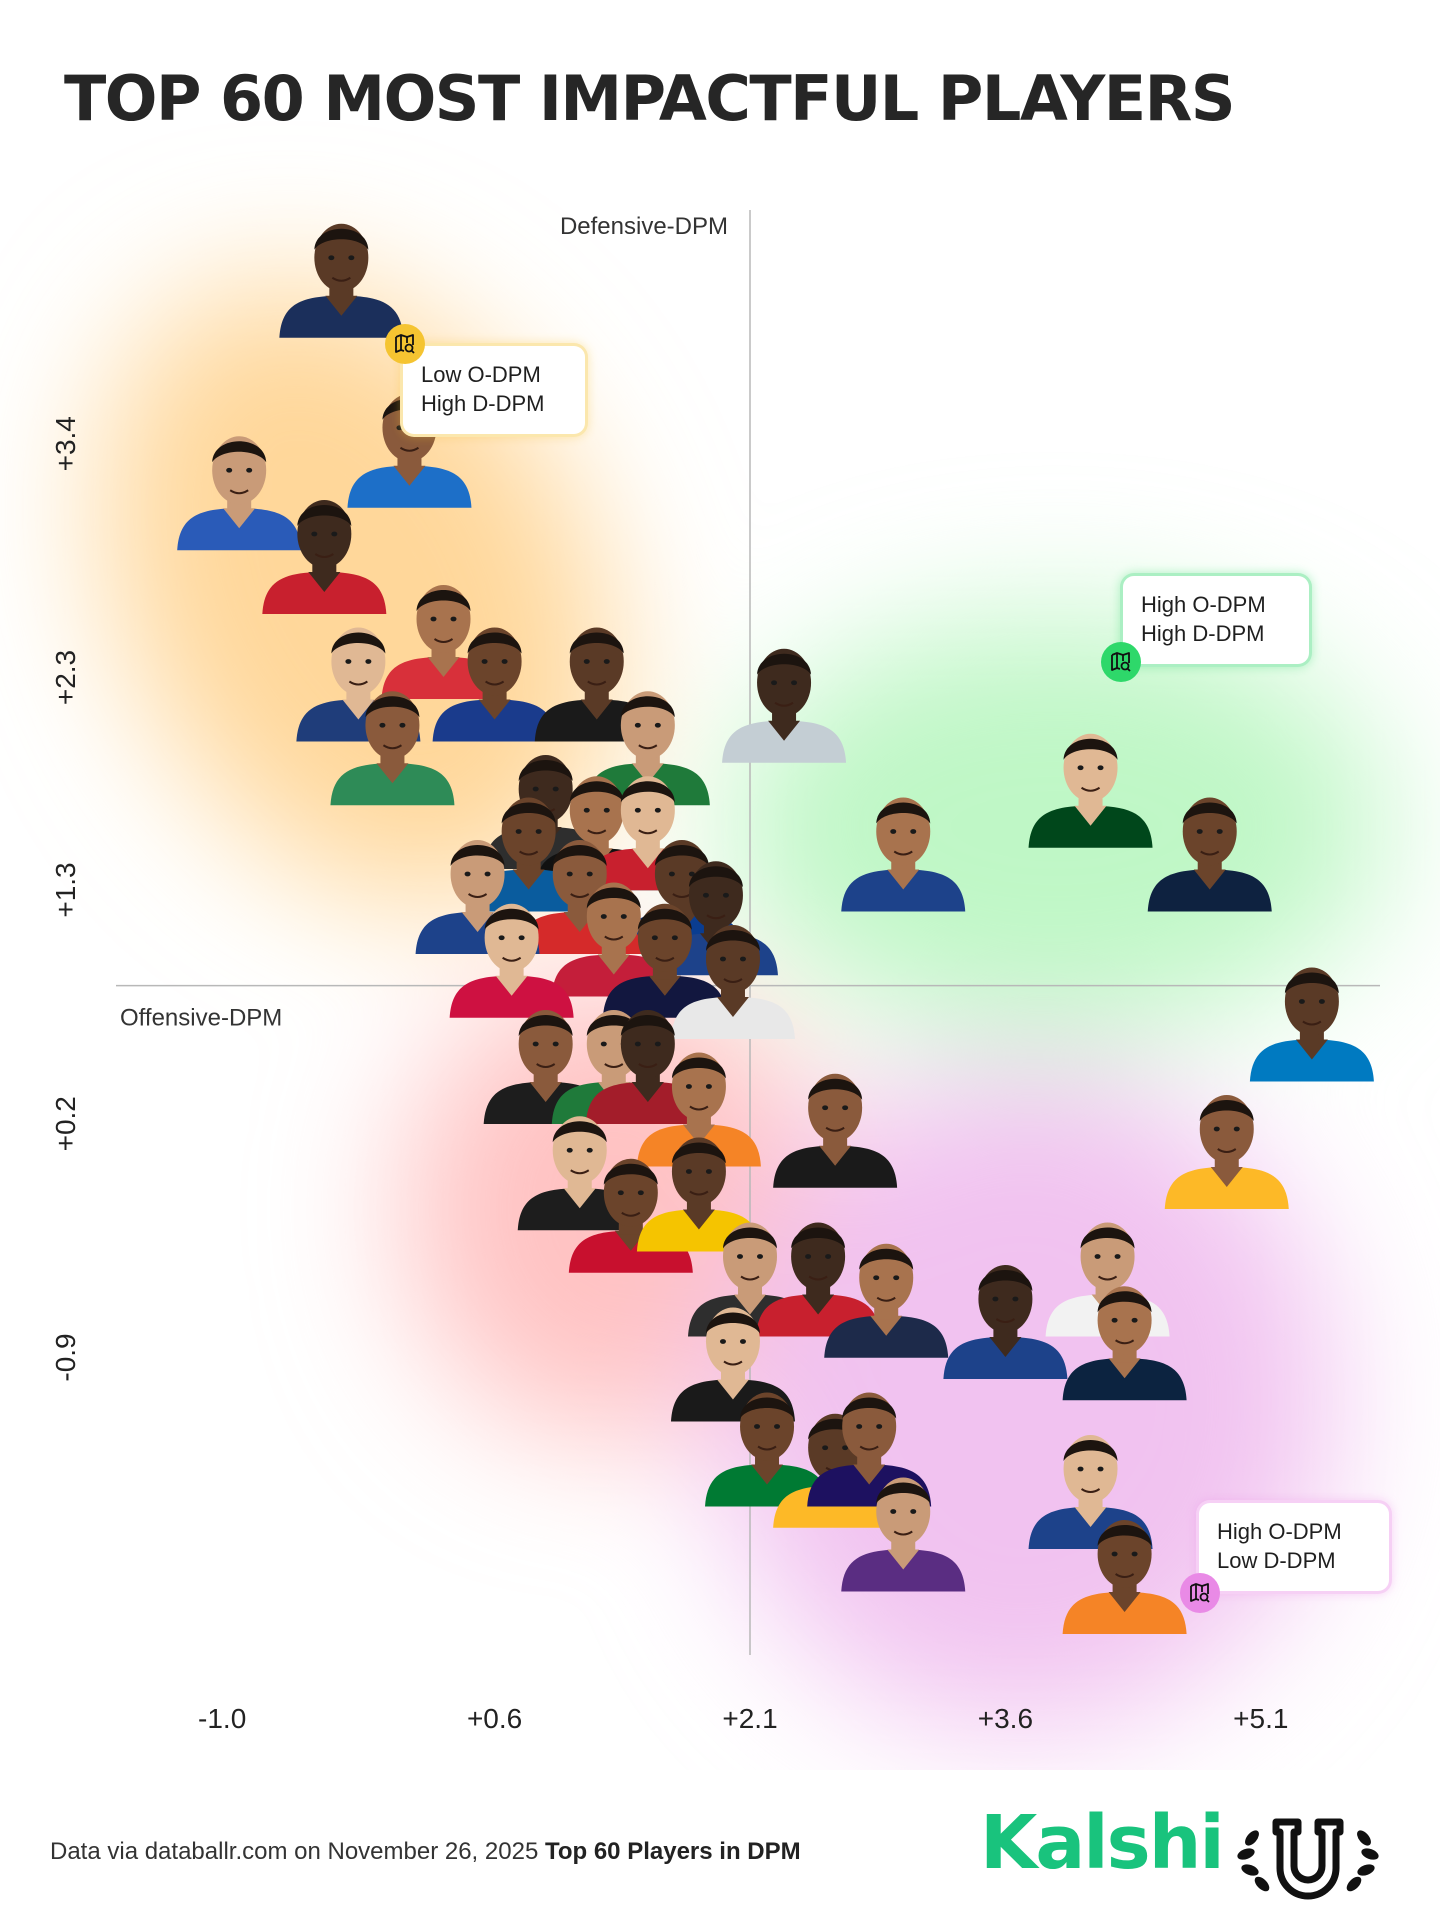 The width and height of the screenshot is (1440, 1920). I want to click on chart-title: TOP 60 MOST IMPACTFUL PLAYERS, so click(650, 98).